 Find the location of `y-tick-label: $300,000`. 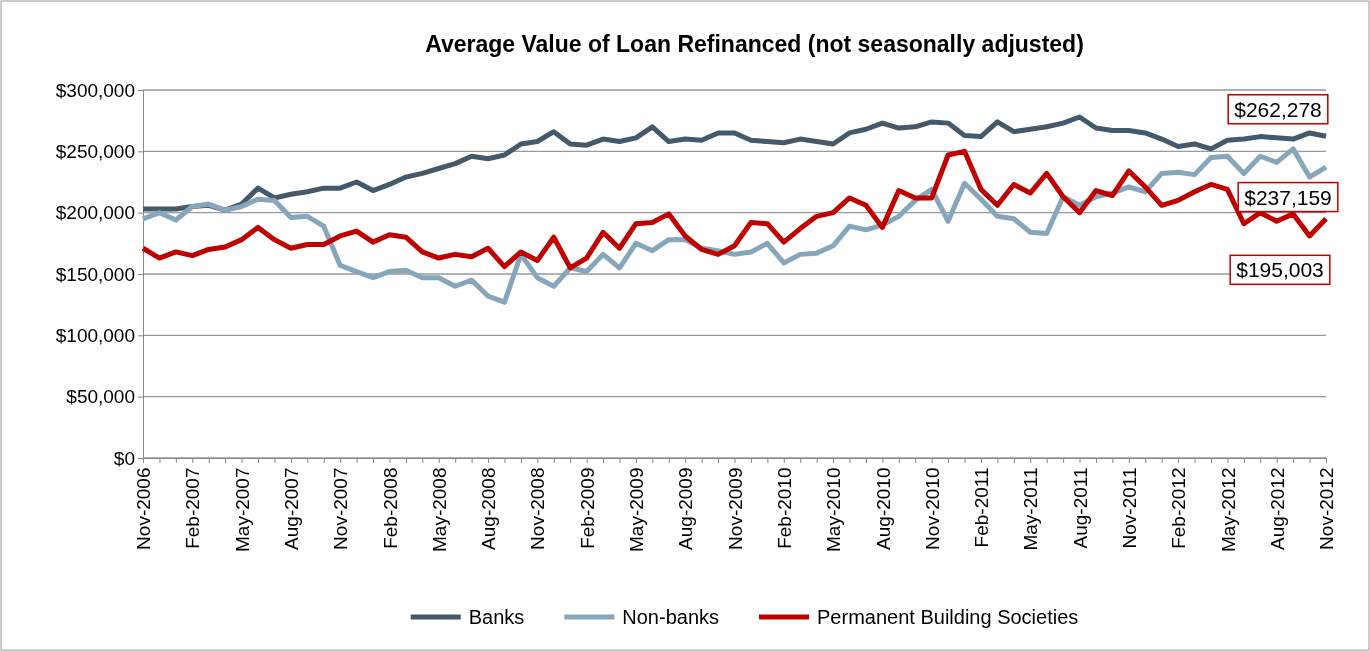

y-tick-label: $300,000 is located at coordinates (95, 90).